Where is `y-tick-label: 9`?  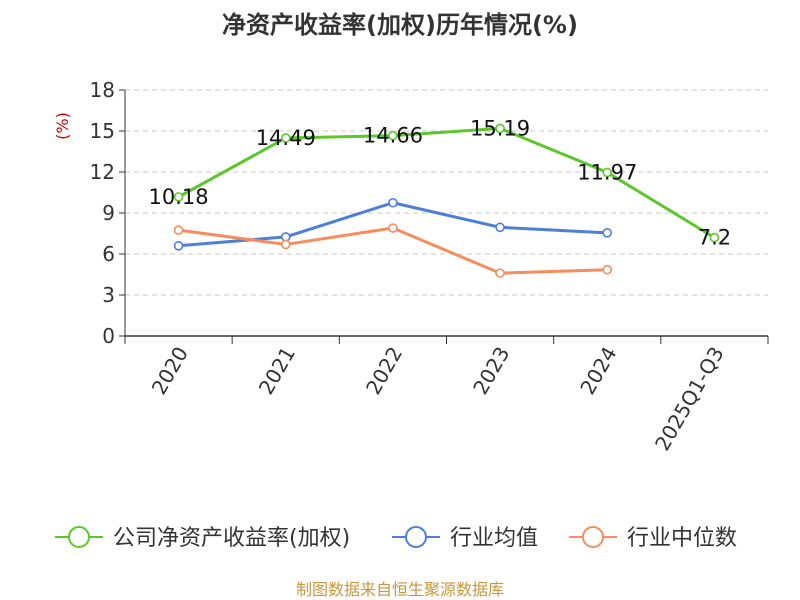 y-tick-label: 9 is located at coordinates (108, 213).